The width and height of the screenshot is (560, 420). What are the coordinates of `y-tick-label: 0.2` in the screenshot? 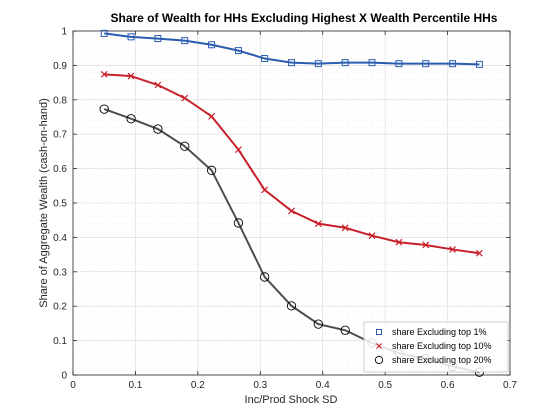 It's located at (60, 307).